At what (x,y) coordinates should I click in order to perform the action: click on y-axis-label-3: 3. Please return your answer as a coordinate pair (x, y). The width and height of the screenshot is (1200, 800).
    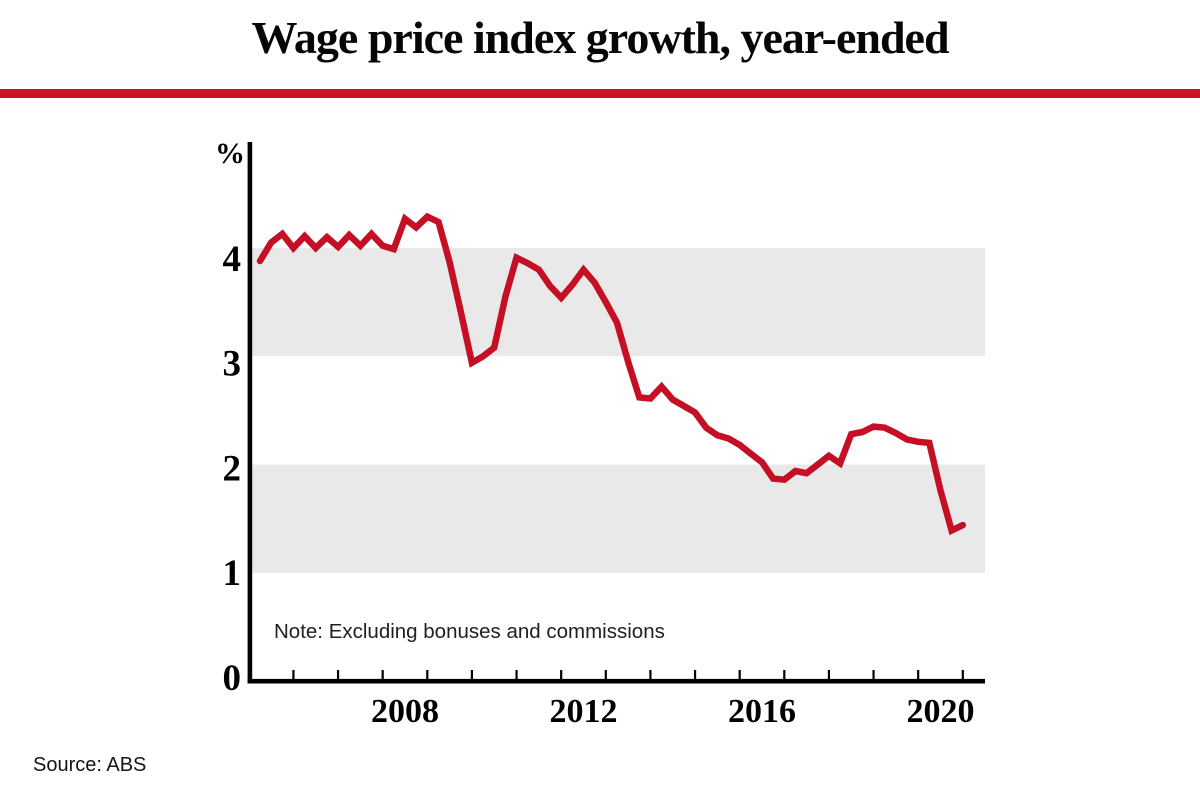
    Looking at the image, I should click on (232, 364).